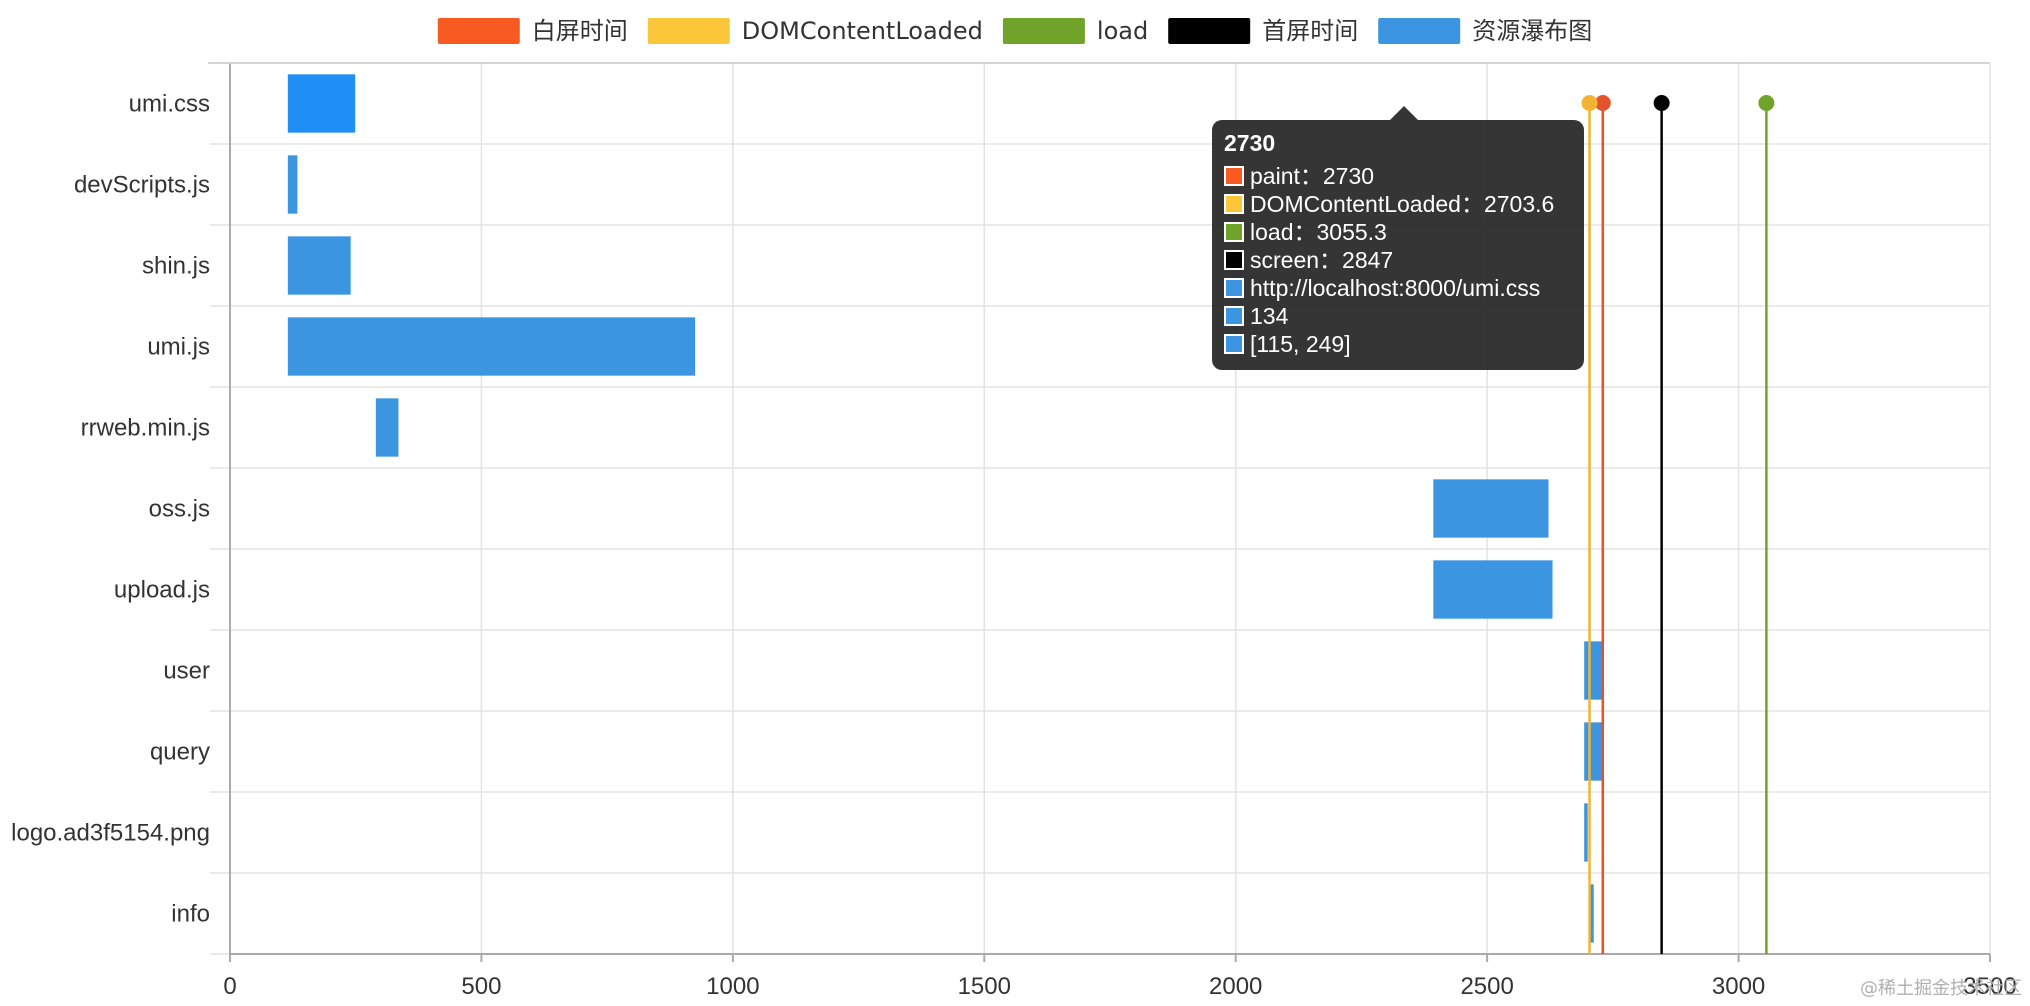 This screenshot has width=2030, height=1006. Describe the element at coordinates (1269, 316) in the screenshot. I see `tooltip-text: 134` at that location.